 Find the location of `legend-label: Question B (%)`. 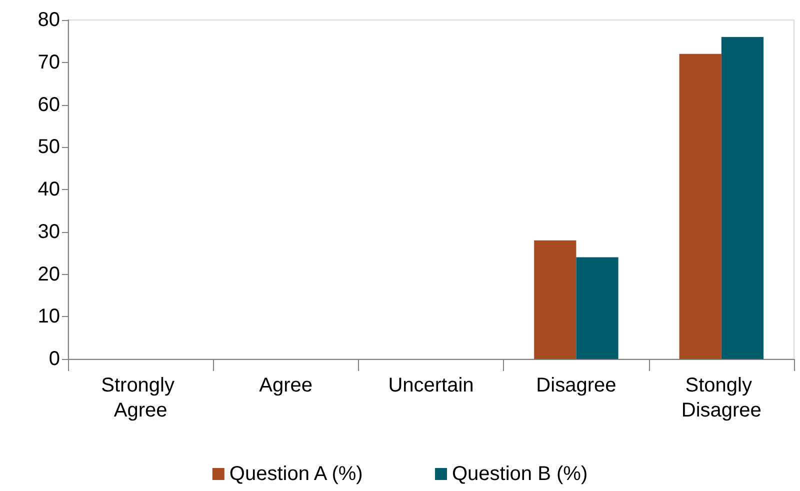

legend-label: Question B (%) is located at coordinates (520, 474).